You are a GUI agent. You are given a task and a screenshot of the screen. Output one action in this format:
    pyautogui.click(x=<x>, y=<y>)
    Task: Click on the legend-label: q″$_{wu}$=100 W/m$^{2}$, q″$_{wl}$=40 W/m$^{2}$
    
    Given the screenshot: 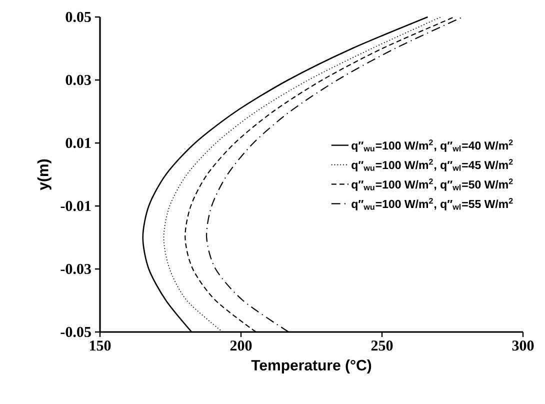 What is the action you would take?
    pyautogui.click(x=432, y=146)
    